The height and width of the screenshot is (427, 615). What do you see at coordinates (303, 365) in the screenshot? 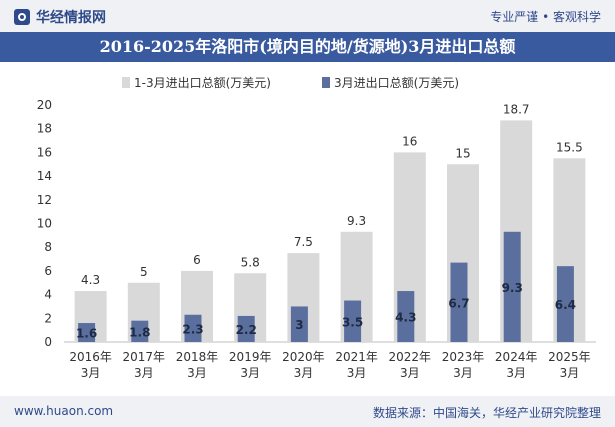
I see `x-tick-label-5: 2020年 3月` at bounding box center [303, 365].